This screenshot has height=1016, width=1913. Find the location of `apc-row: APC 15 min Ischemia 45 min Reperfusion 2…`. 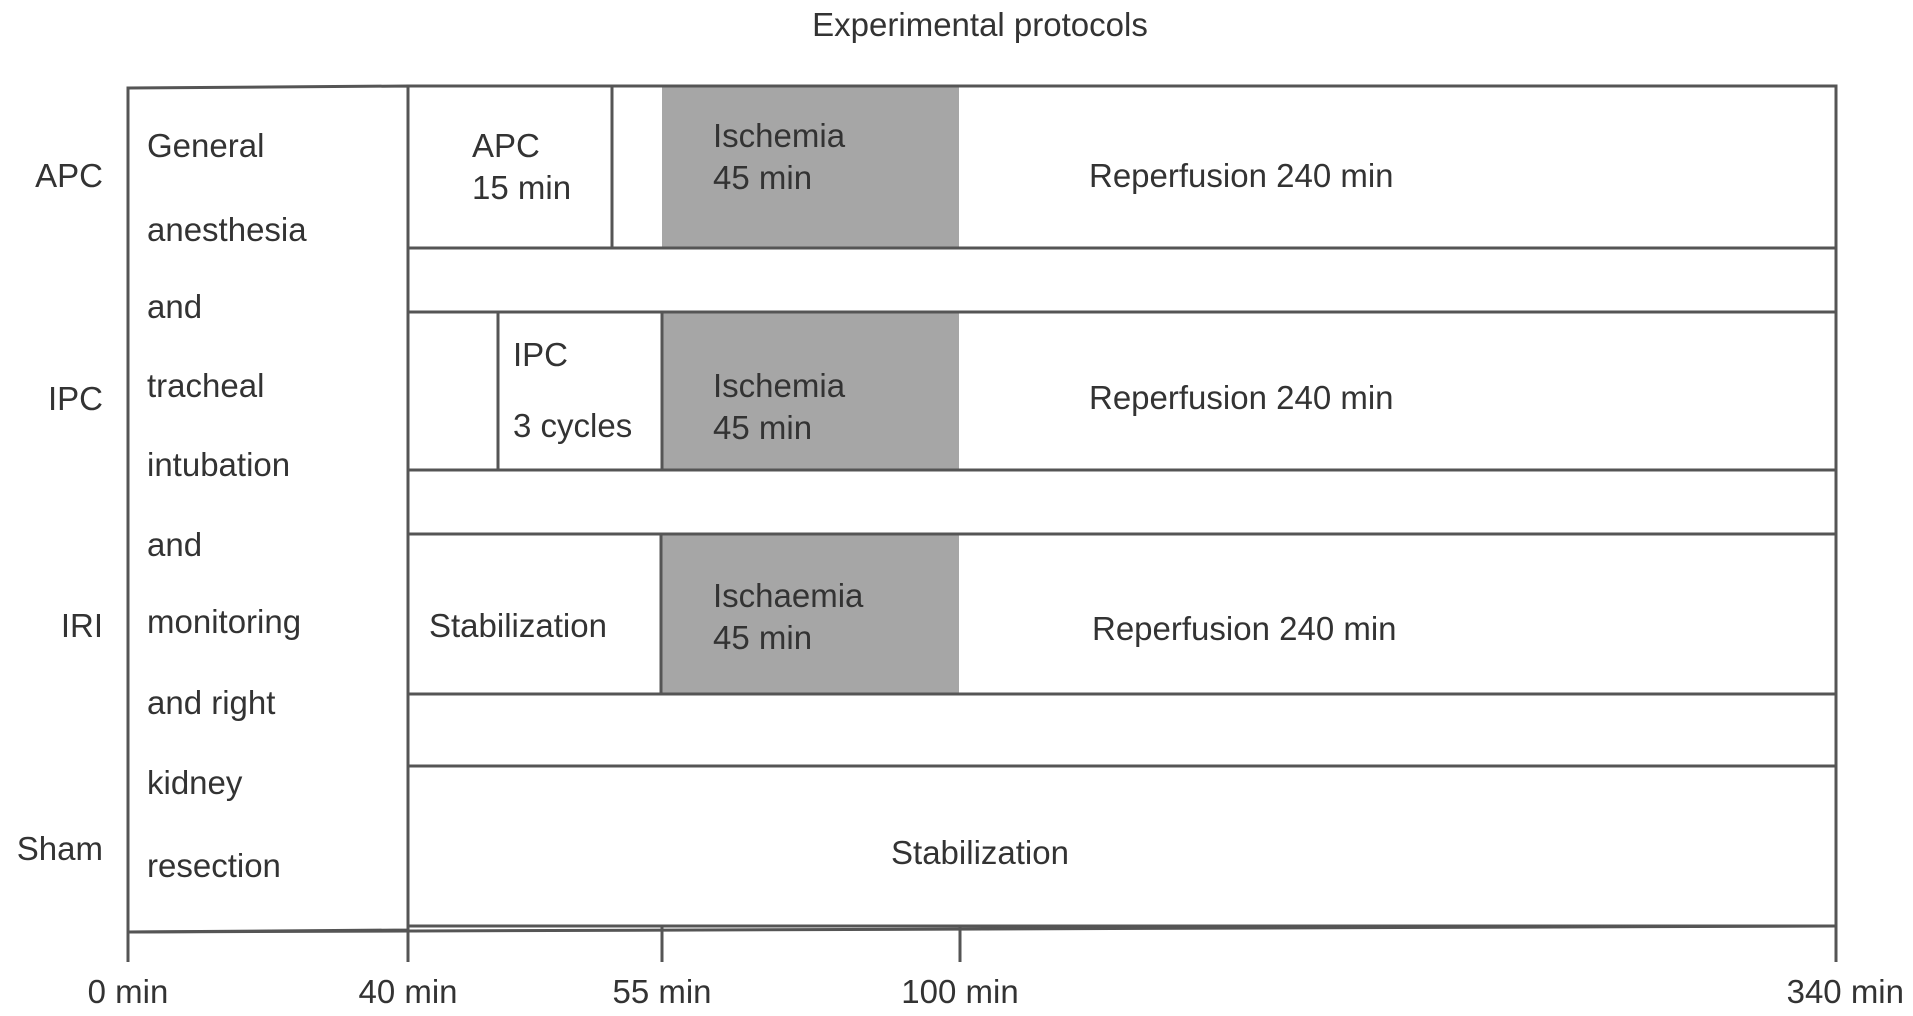

apc-row: APC 15 min Ischemia 45 min Reperfusion 2… is located at coordinates (1122, 167).